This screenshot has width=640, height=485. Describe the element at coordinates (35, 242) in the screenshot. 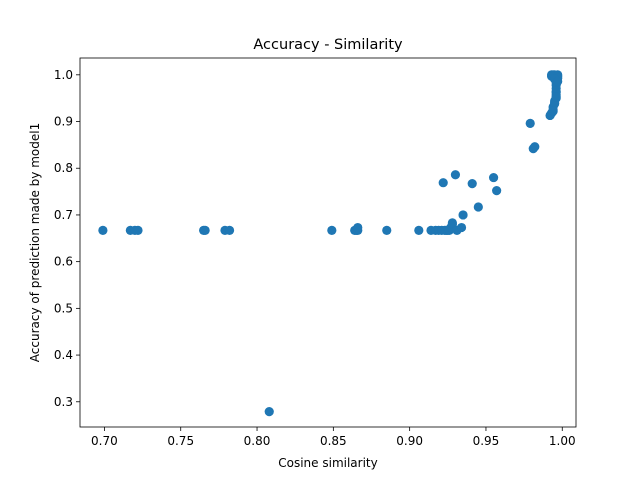

I see `y-axis-label: Accuracy of prediction made by model1` at that location.